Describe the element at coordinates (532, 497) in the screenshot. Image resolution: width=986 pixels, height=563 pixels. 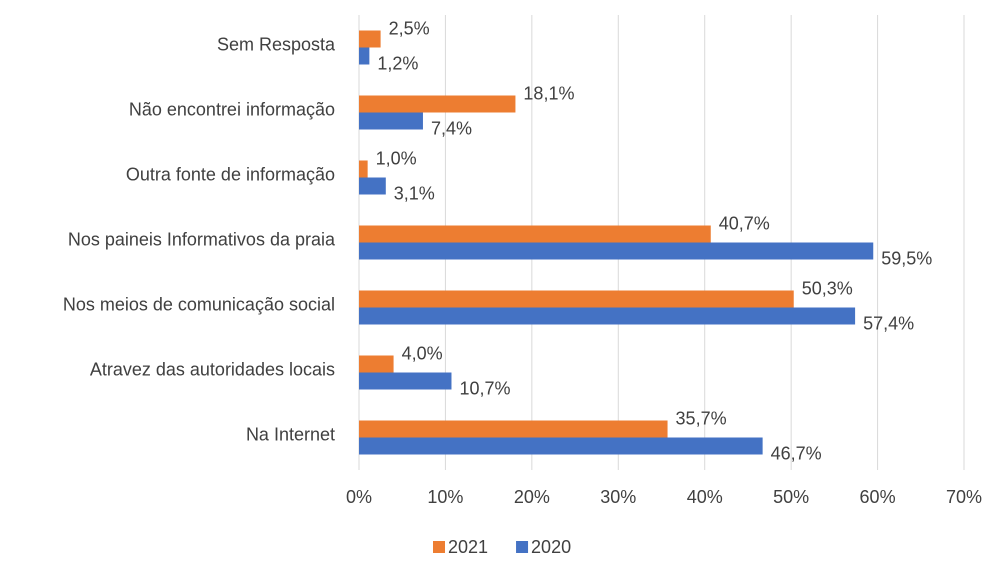
I see `x-tick-label: 20%` at that location.